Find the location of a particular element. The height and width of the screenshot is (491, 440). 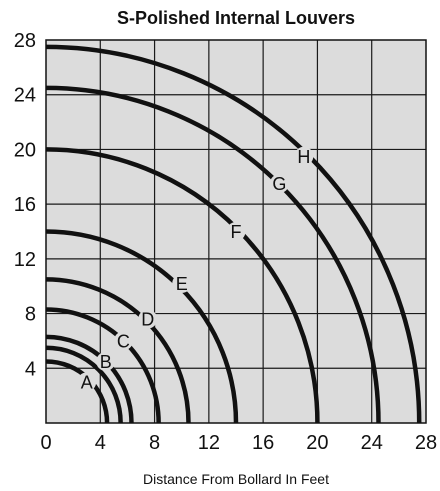

chart-title: S-Polished Internal Louvers is located at coordinates (236, 18).